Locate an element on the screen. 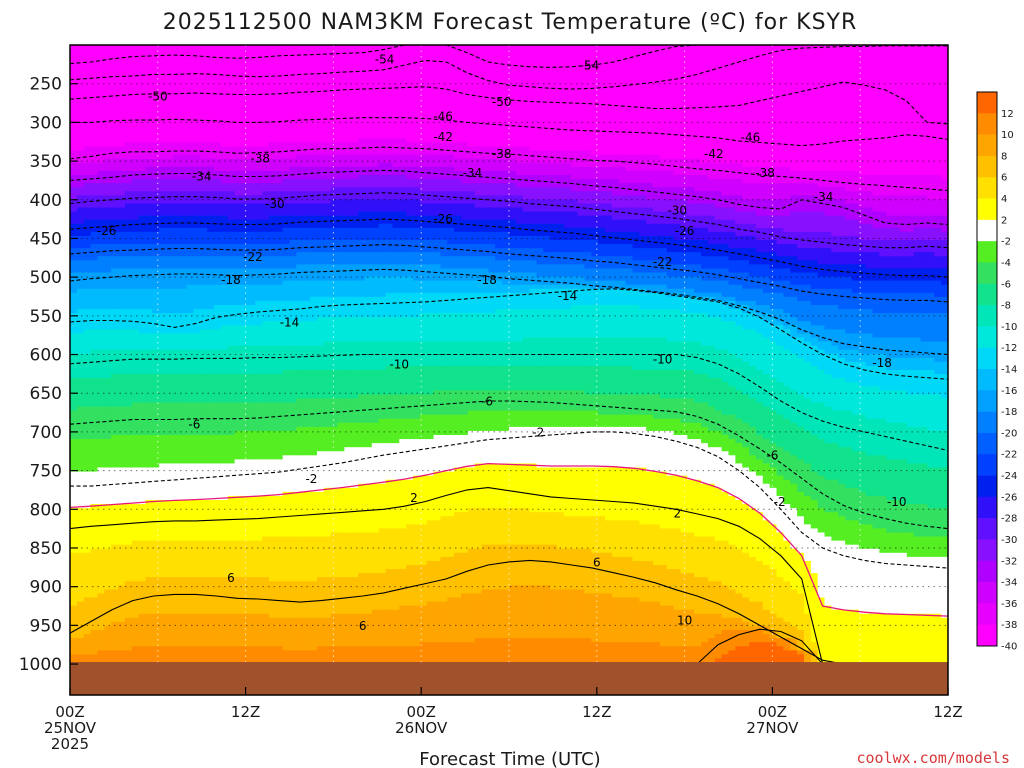 The height and width of the screenshot is (768, 1024). credit-link: coolwx.com/models is located at coordinates (933, 758).